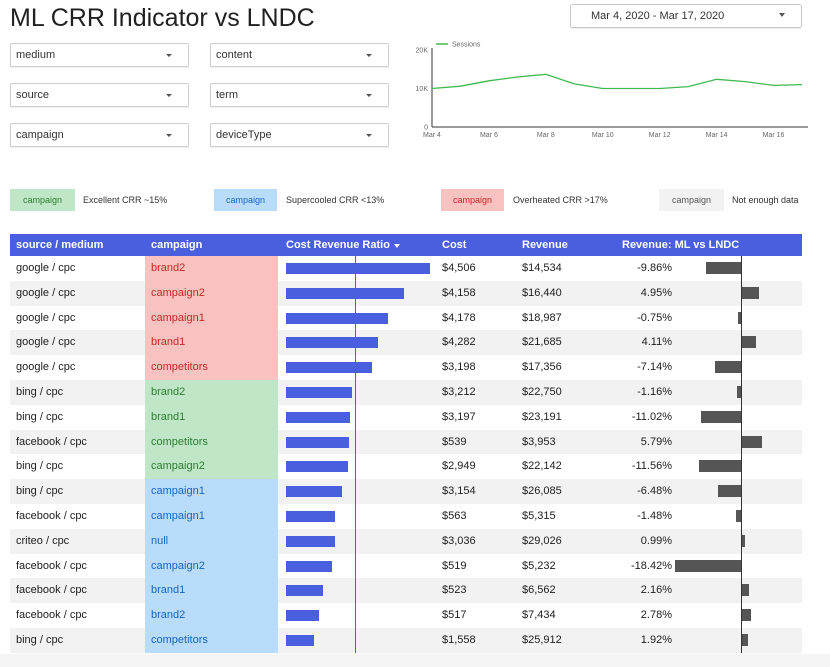 The height and width of the screenshot is (667, 830). What do you see at coordinates (162, 18) in the screenshot?
I see `page-title: ML CRR Indicator vs LNDC` at bounding box center [162, 18].